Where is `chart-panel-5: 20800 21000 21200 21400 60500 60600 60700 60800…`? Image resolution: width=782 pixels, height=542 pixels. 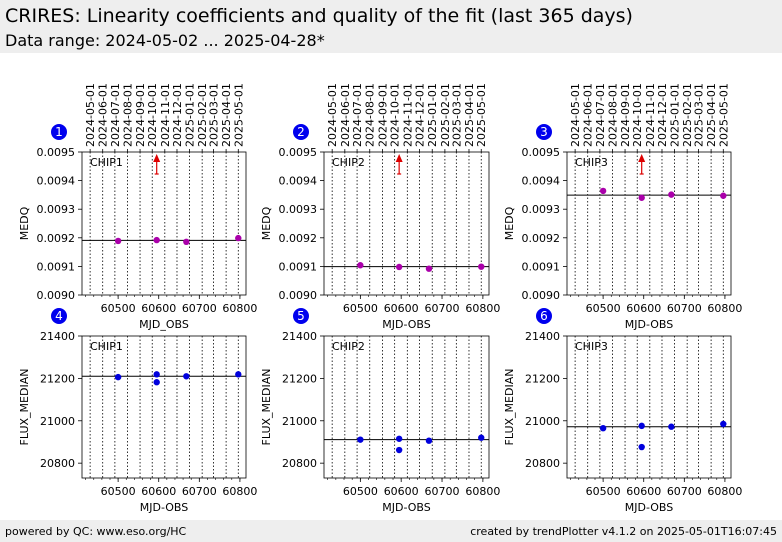 chart-panel-5: 20800 21000 21200 21400 60500 60600 60700 60800… is located at coordinates (380, 411).